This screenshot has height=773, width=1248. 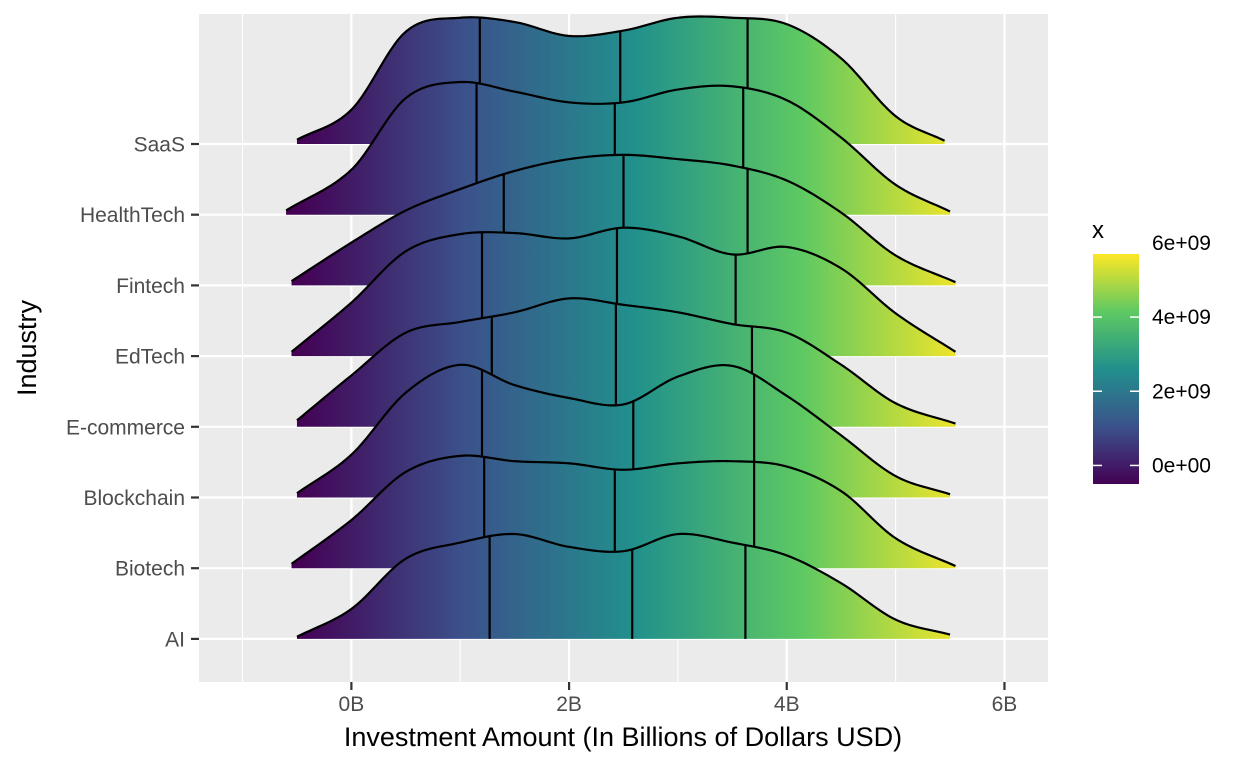 What do you see at coordinates (1005, 704) in the screenshot?
I see `x-tick-label: 6B` at bounding box center [1005, 704].